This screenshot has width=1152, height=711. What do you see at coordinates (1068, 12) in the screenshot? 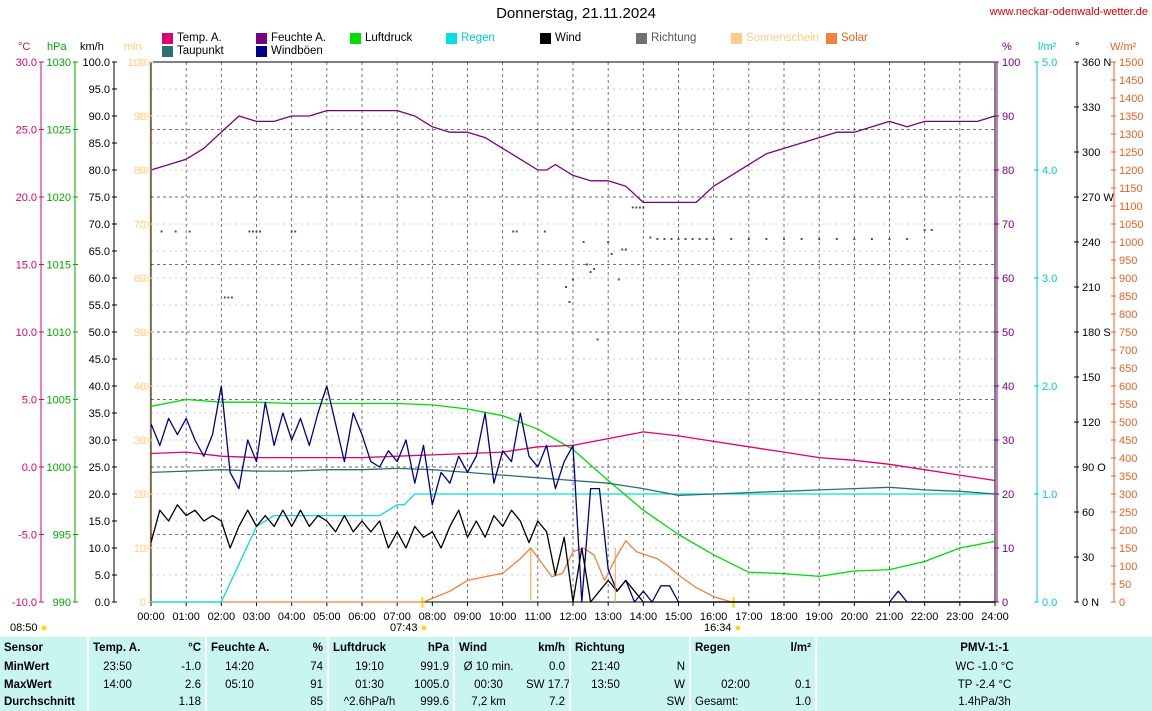
I see `source-link: www.neckar-odenwald-wetter.de` at bounding box center [1068, 12].